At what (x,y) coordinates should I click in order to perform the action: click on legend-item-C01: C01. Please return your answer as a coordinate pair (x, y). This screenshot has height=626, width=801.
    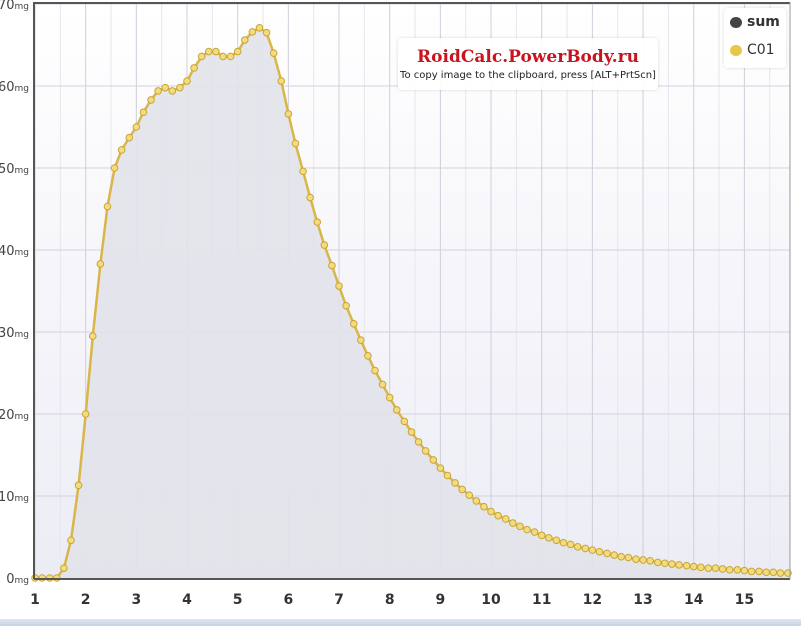
    Looking at the image, I should click on (755, 50).